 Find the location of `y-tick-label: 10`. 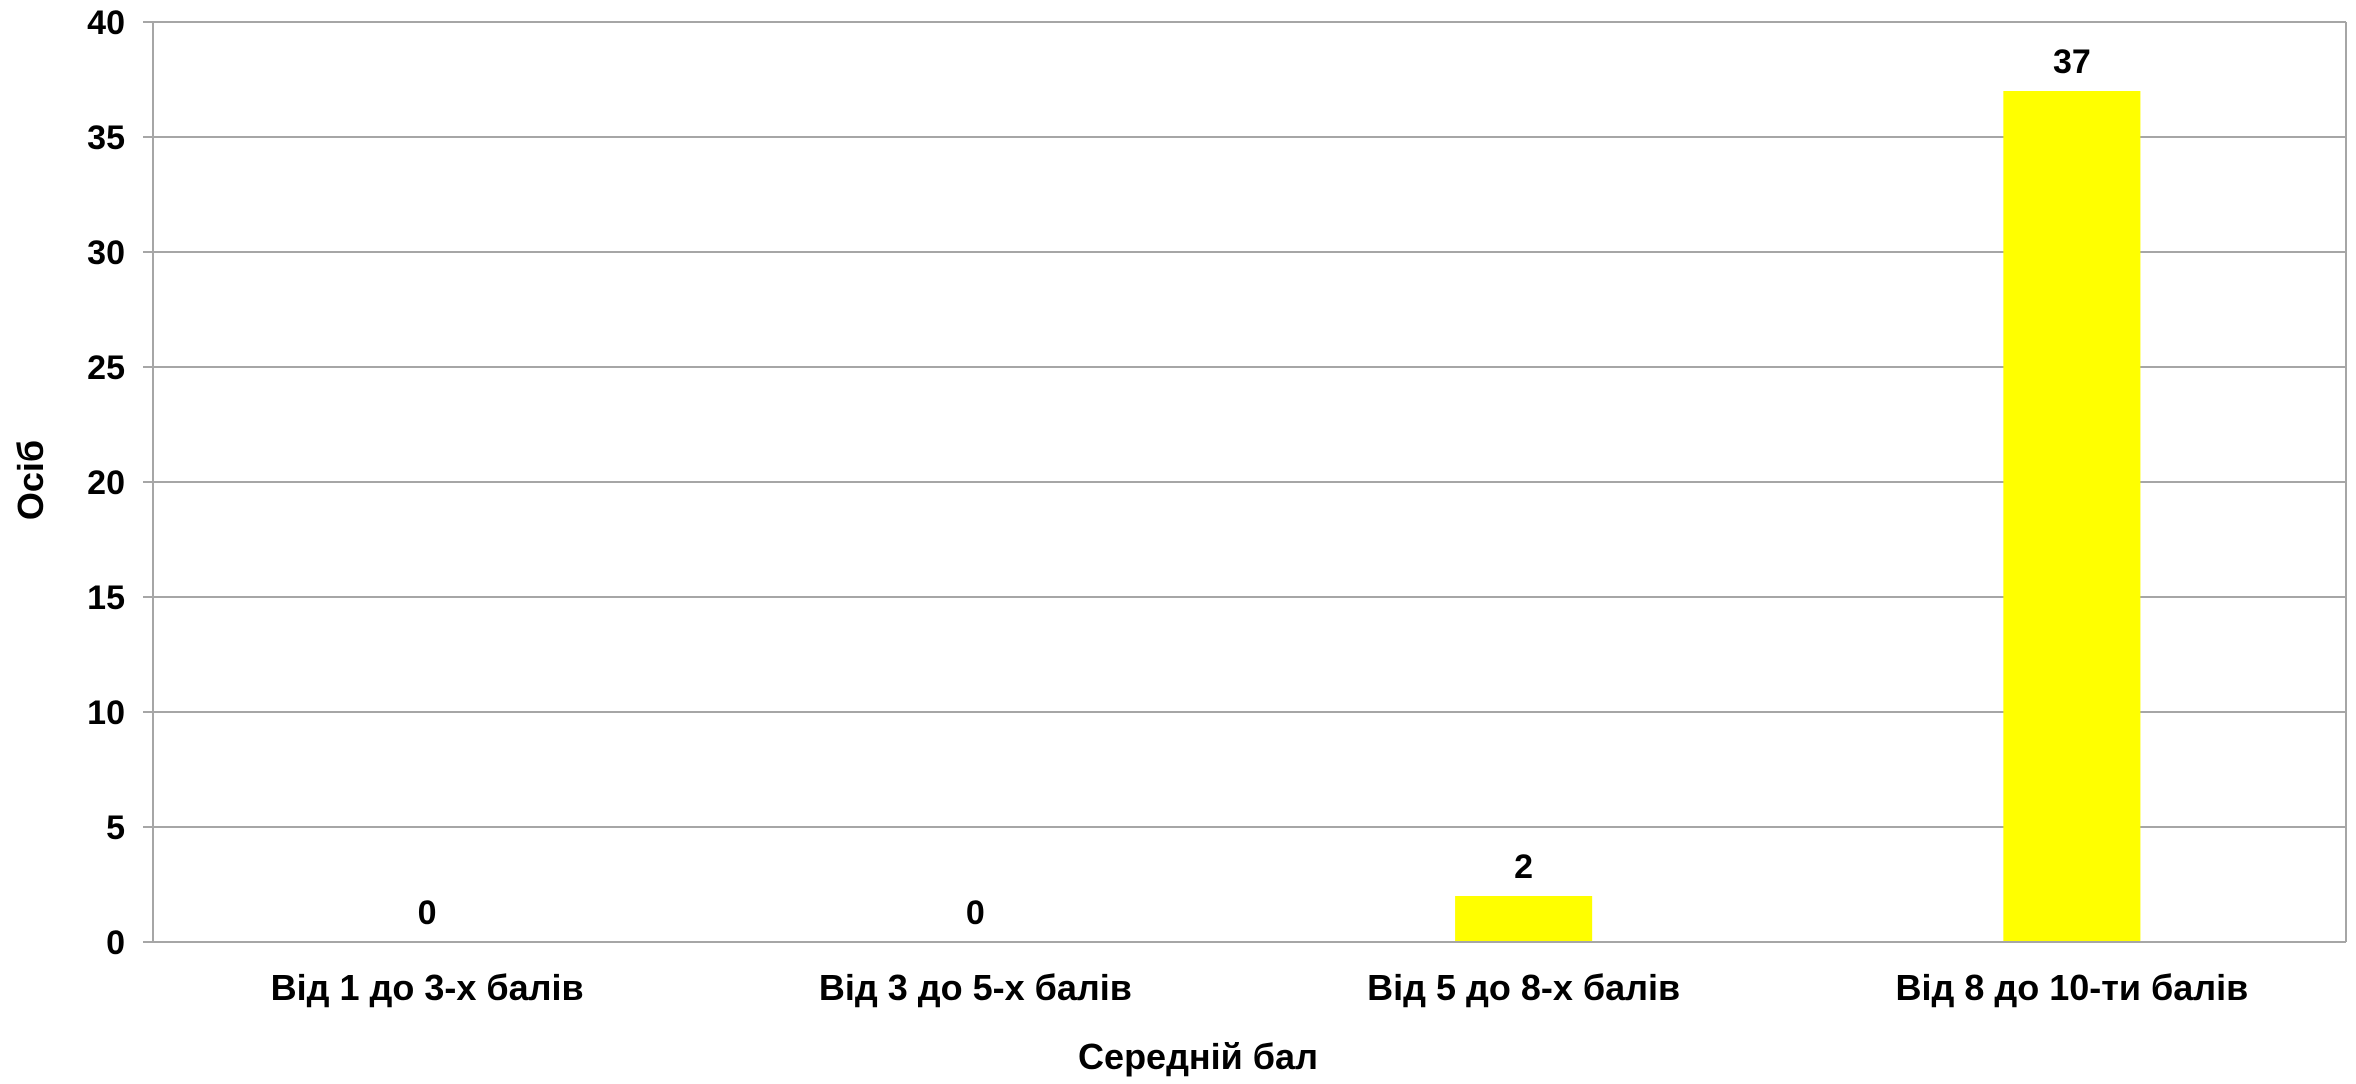

y-tick-label: 10 is located at coordinates (106, 713).